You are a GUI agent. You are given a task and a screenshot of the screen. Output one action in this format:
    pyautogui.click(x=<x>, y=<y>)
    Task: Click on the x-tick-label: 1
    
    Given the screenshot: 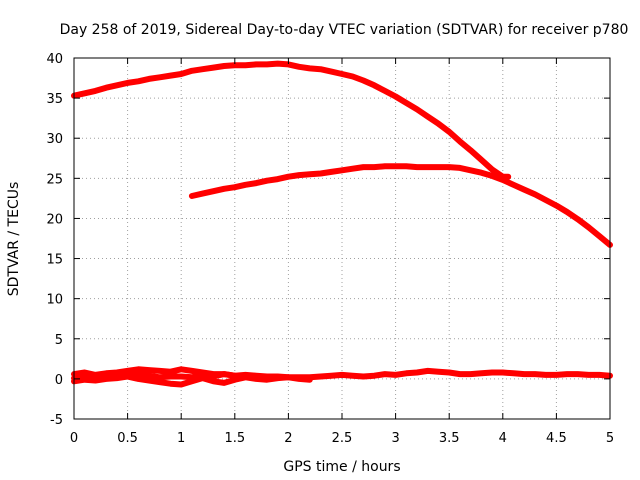 What is the action you would take?
    pyautogui.click(x=181, y=438)
    